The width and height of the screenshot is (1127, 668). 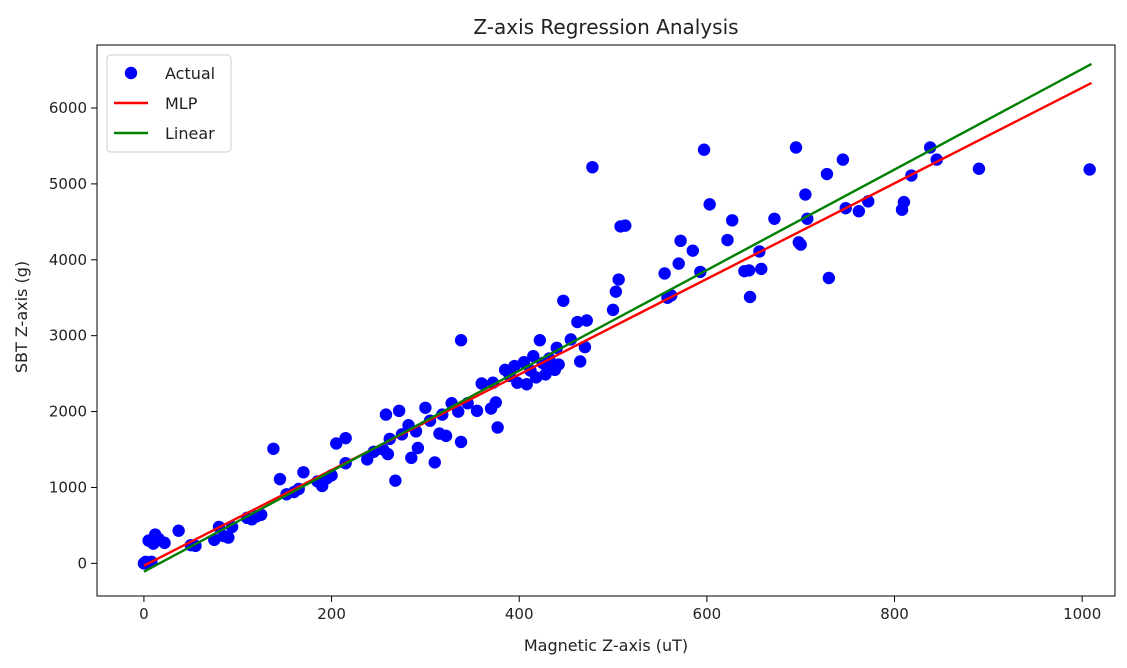 I want to click on y-tick-label: 1000, so click(x=68, y=487).